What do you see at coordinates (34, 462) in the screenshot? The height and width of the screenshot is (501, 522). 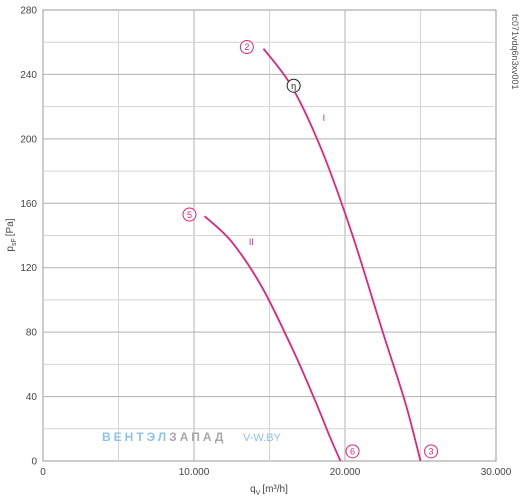 I see `y-tick-label: 0` at bounding box center [34, 462].